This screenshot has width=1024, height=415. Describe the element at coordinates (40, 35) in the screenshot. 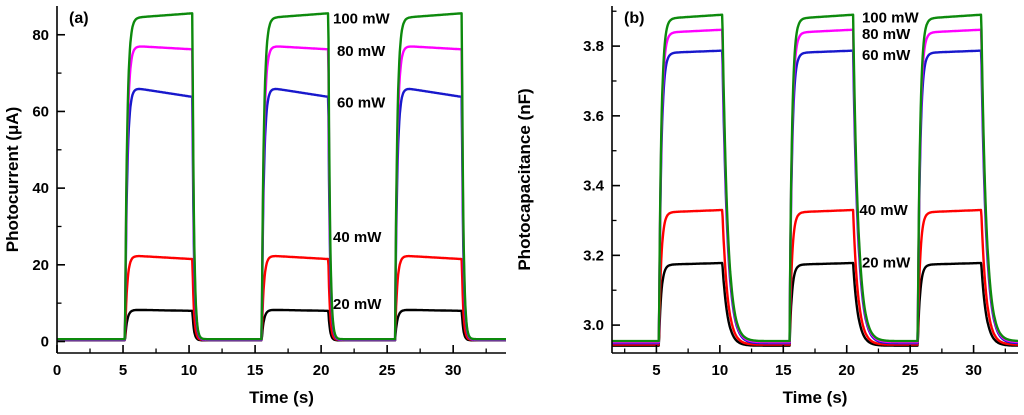

I see `y-tick-label: 80` at that location.